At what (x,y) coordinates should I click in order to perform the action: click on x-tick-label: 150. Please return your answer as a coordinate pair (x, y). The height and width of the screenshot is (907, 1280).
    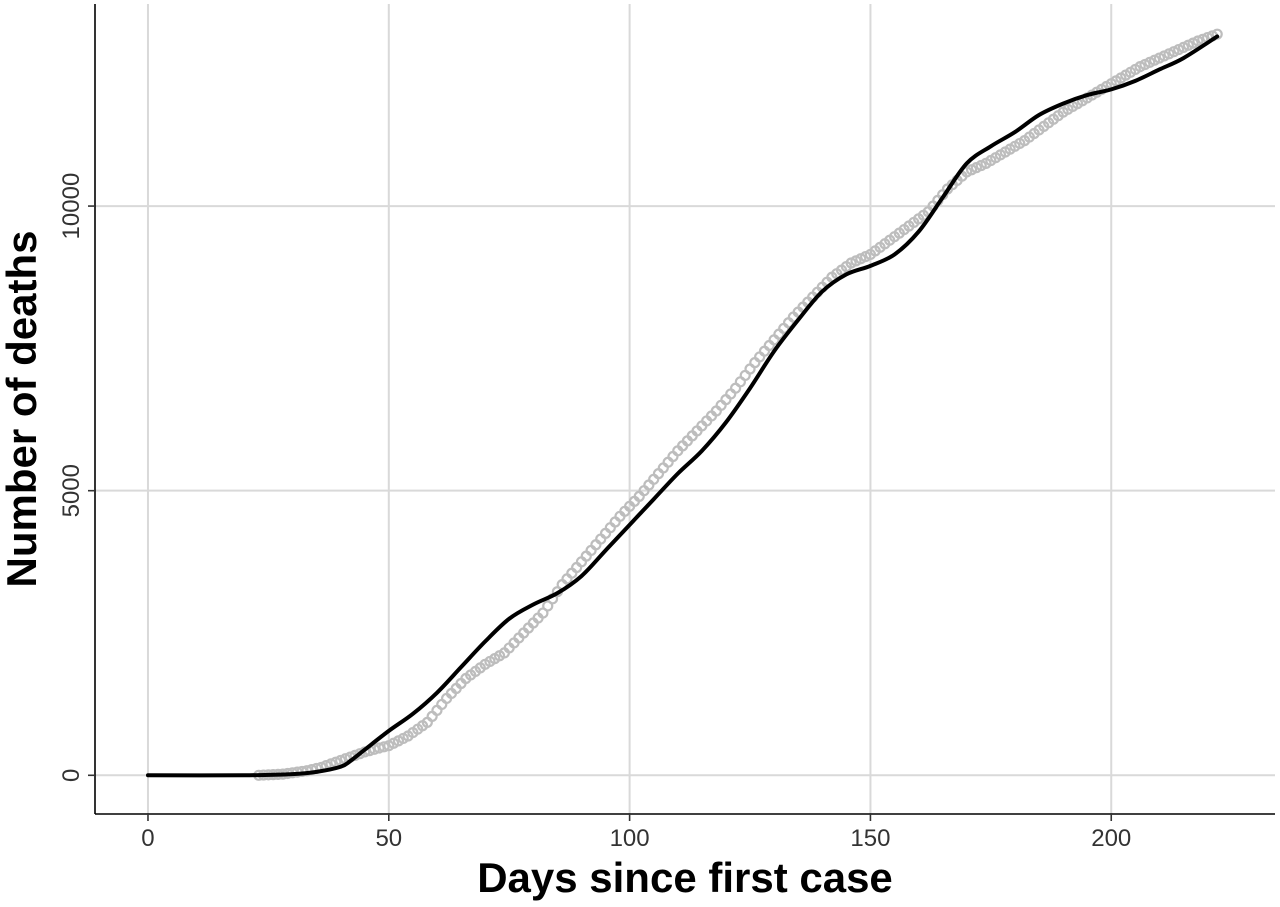
    Looking at the image, I should click on (870, 838).